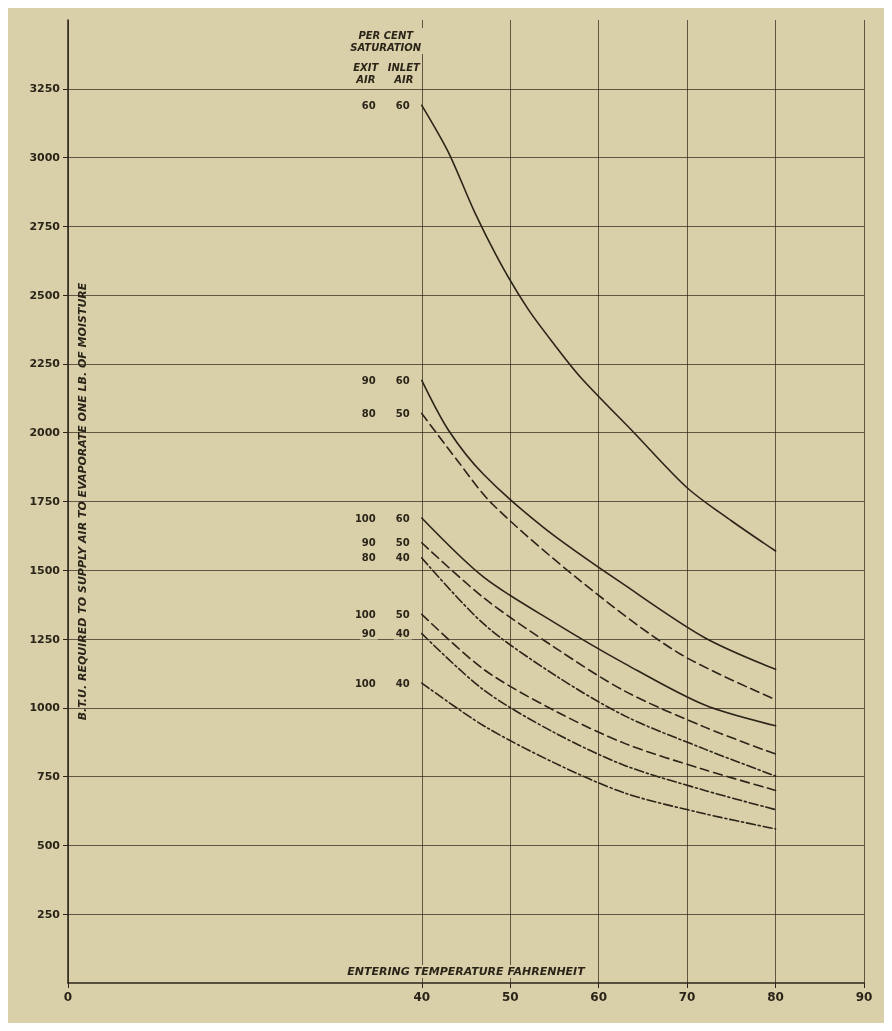 The width and height of the screenshot is (892, 1031). Describe the element at coordinates (49, 845) in the screenshot. I see `y-tick-label: 500` at that location.